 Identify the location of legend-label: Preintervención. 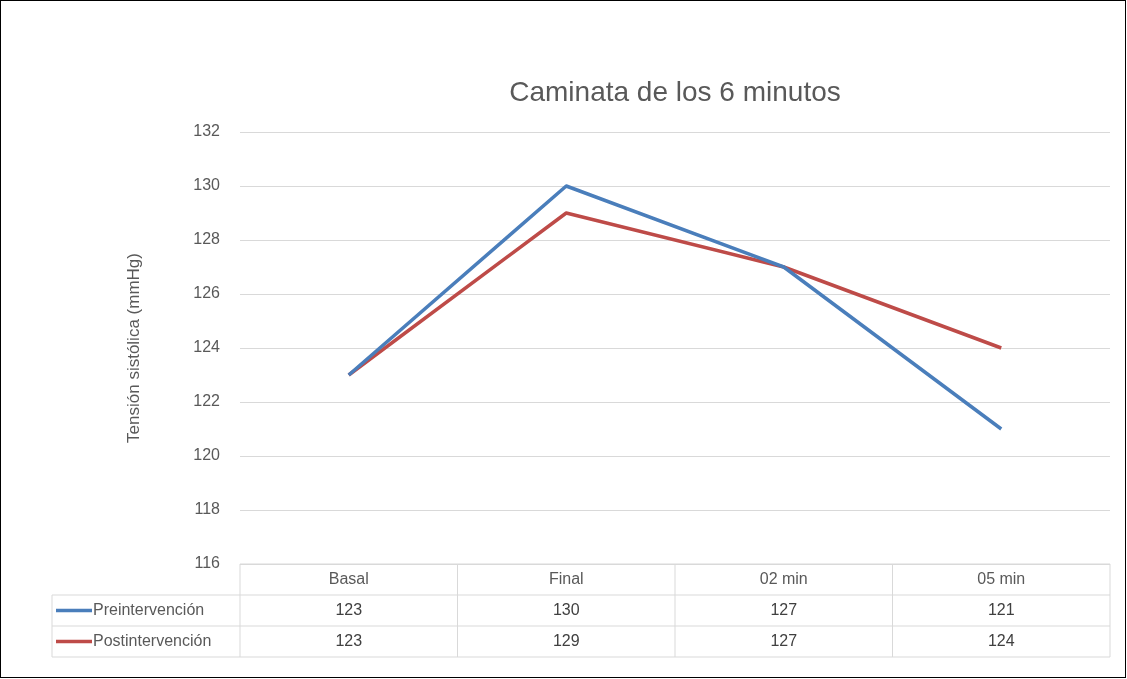
(149, 609).